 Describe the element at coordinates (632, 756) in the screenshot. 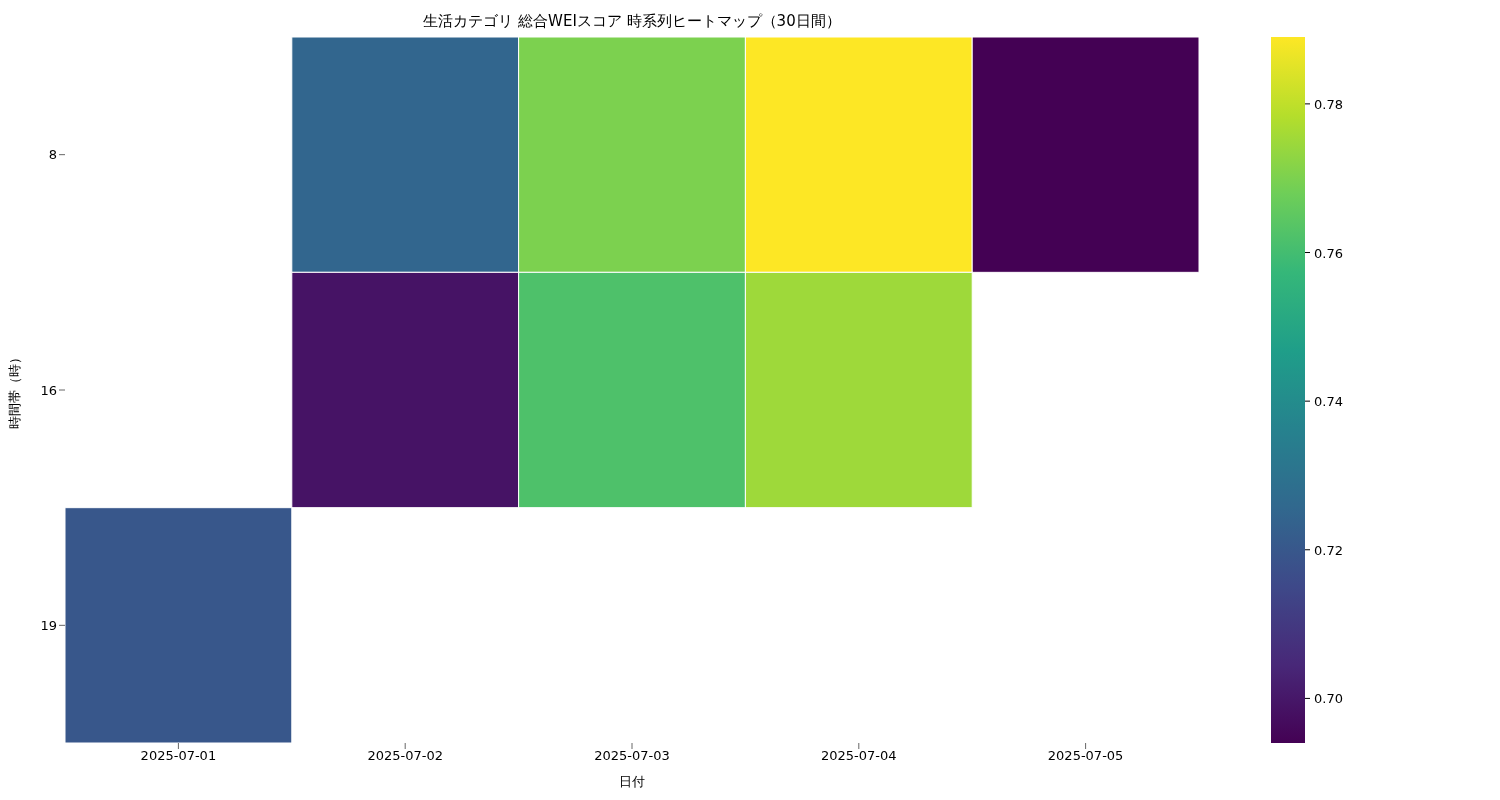

I see `x-tick-label: 2025-07-03` at that location.